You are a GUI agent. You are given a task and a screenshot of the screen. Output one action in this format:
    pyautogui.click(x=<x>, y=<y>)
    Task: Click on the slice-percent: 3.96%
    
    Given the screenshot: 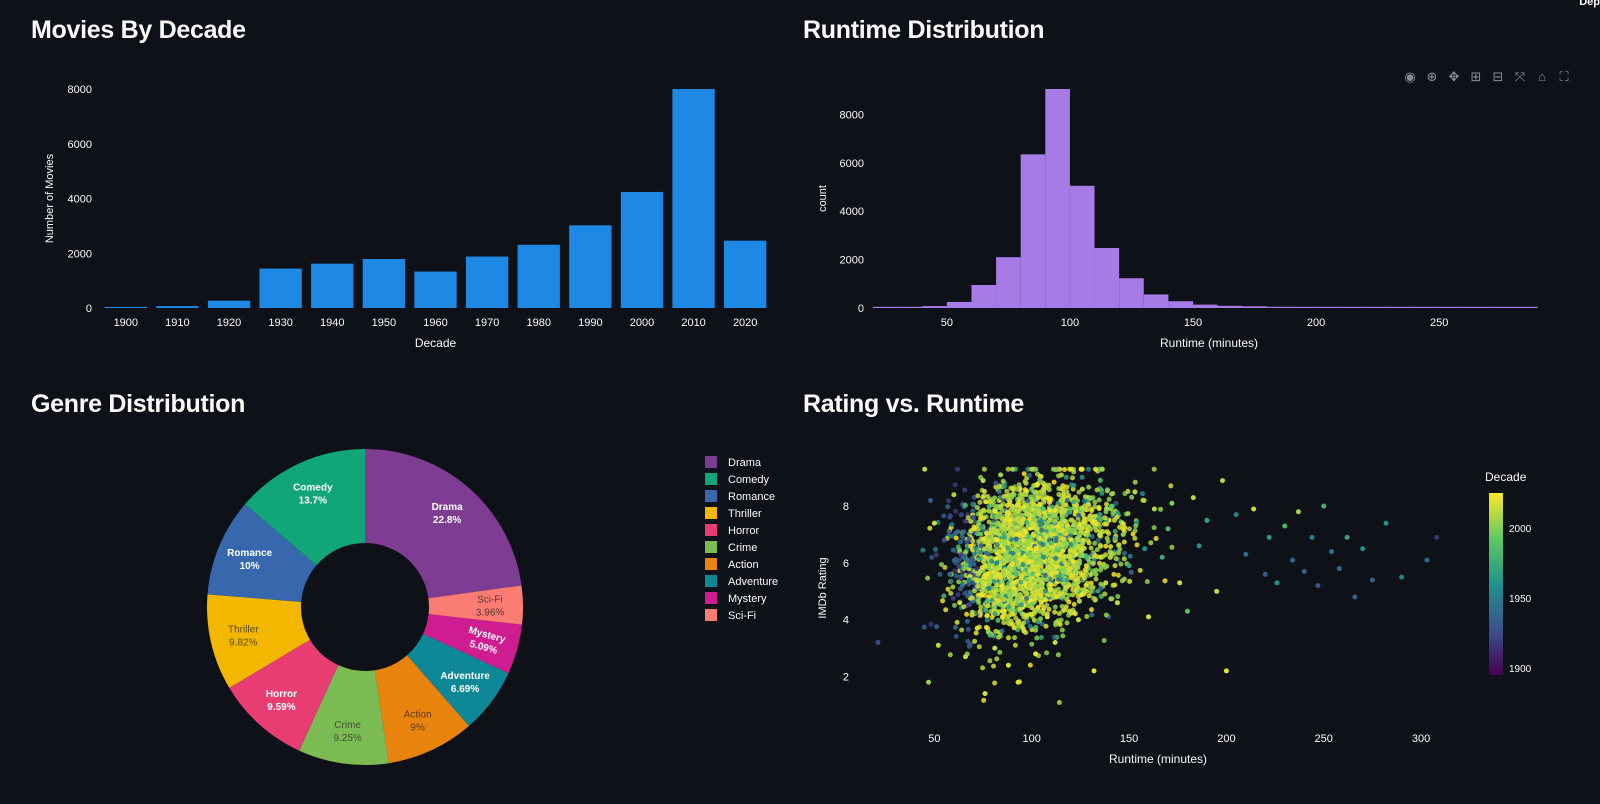 What is the action you would take?
    pyautogui.click(x=490, y=612)
    